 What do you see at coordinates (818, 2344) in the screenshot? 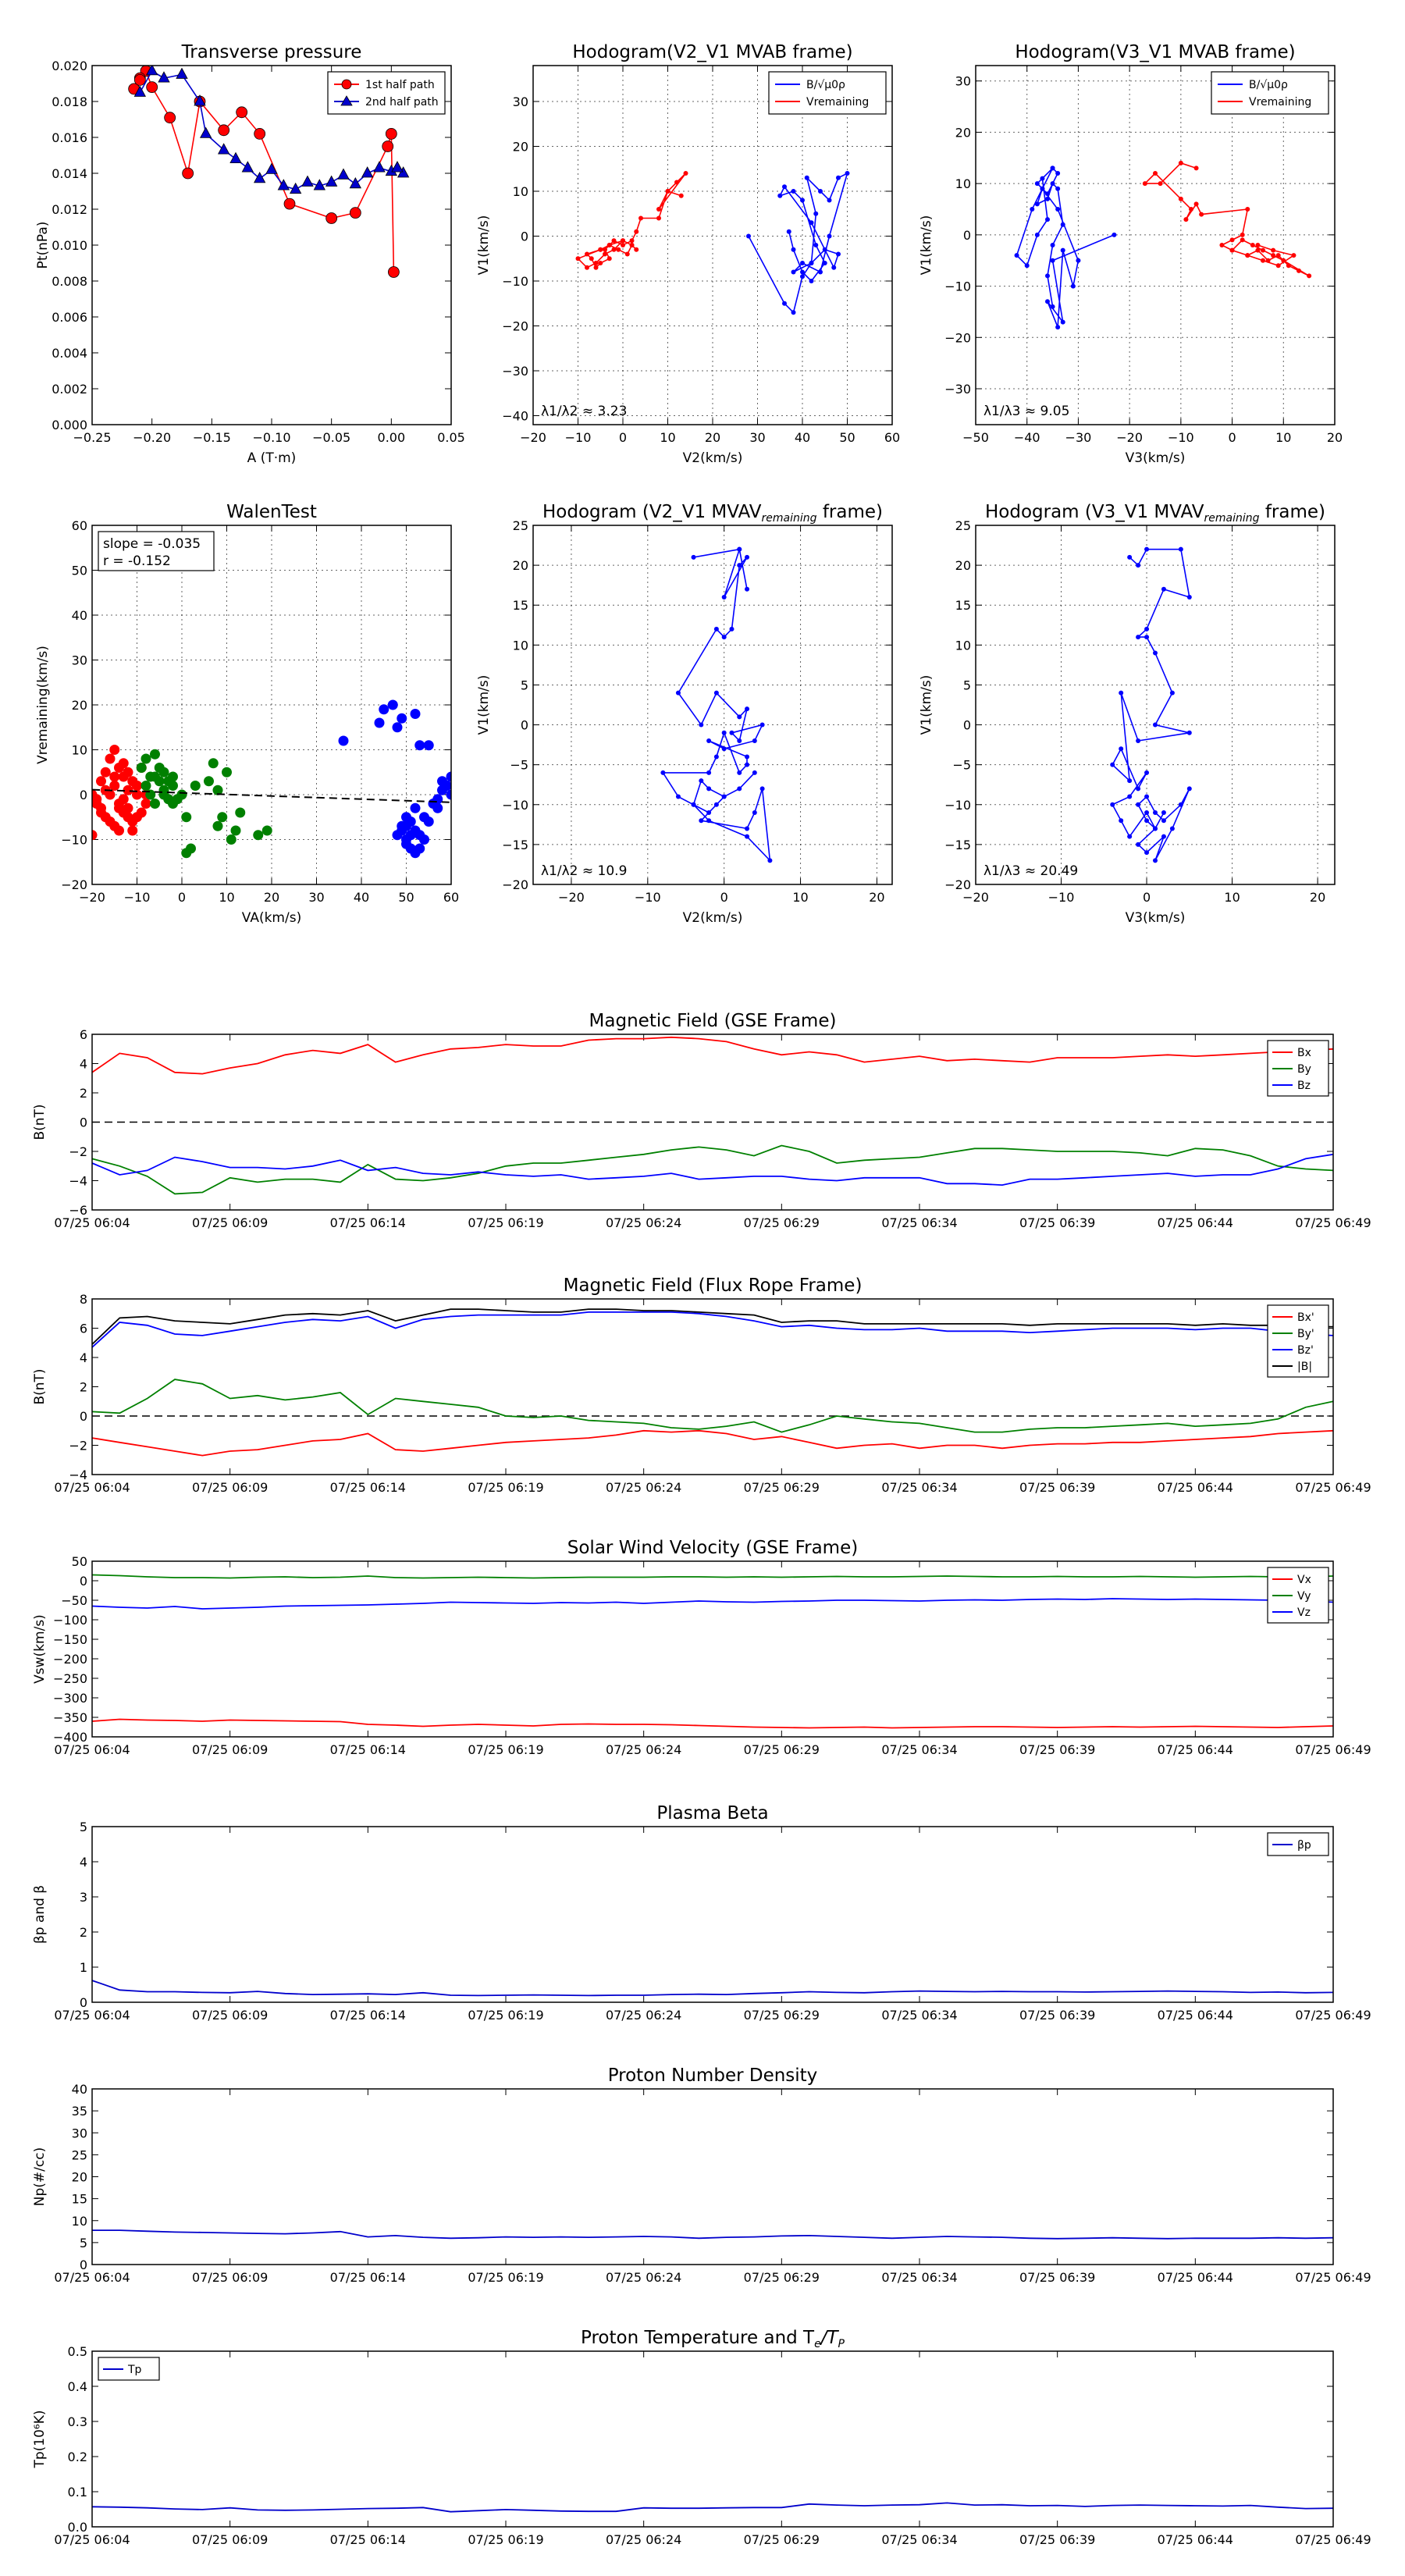
I see `chart-title-subscript: e` at bounding box center [818, 2344].